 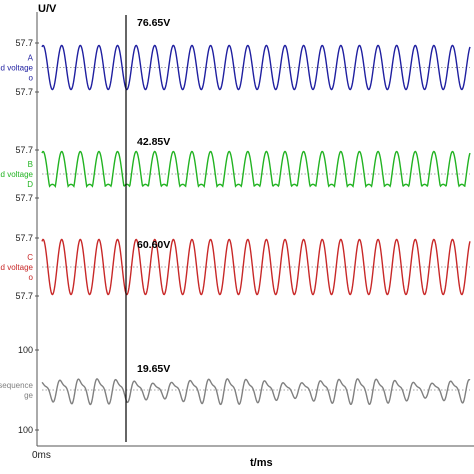 I want to click on panel-3-cursor-value: 60.60V, so click(x=153, y=245).